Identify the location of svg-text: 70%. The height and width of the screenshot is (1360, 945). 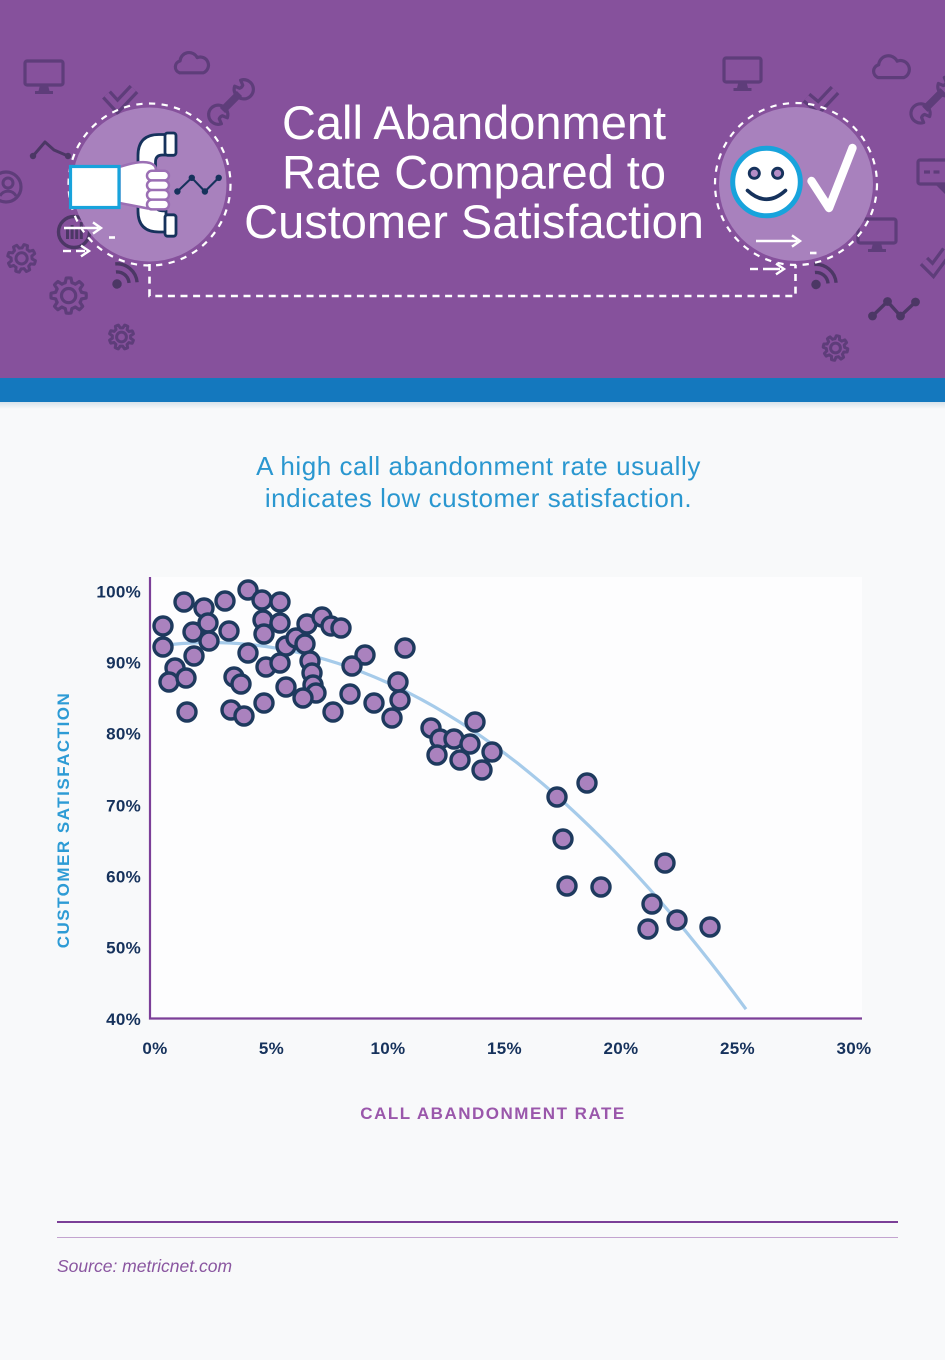
(123, 806).